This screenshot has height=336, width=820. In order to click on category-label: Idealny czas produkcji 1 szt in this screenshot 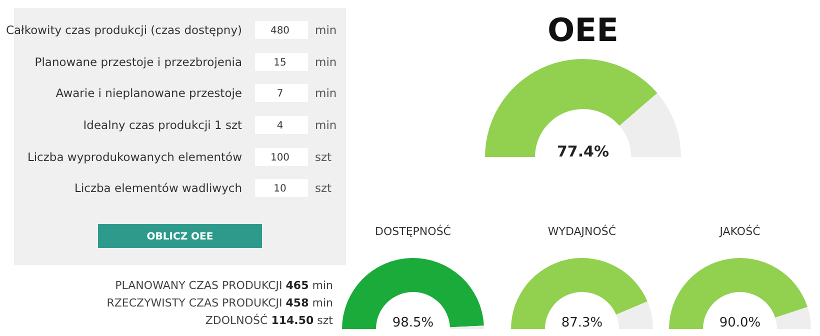, I will do `click(162, 125)`.